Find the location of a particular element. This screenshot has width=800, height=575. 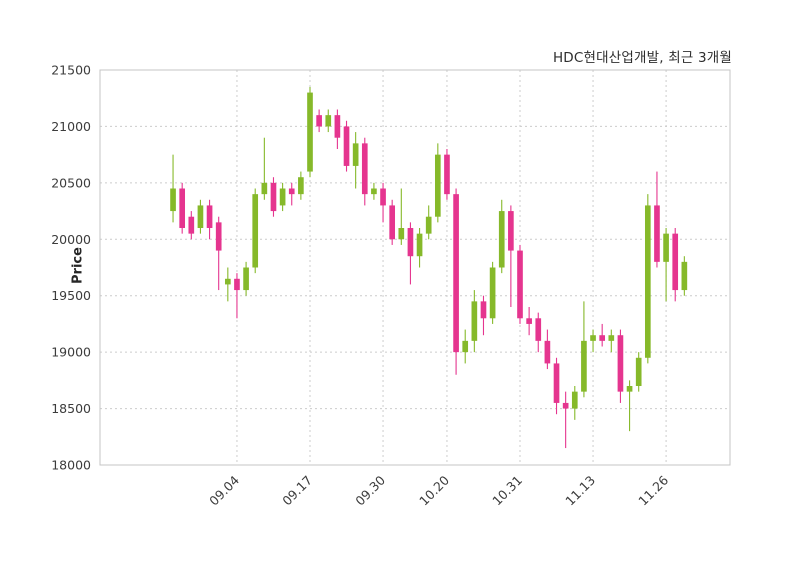

y-tick-label: 21500 is located at coordinates (71, 70).